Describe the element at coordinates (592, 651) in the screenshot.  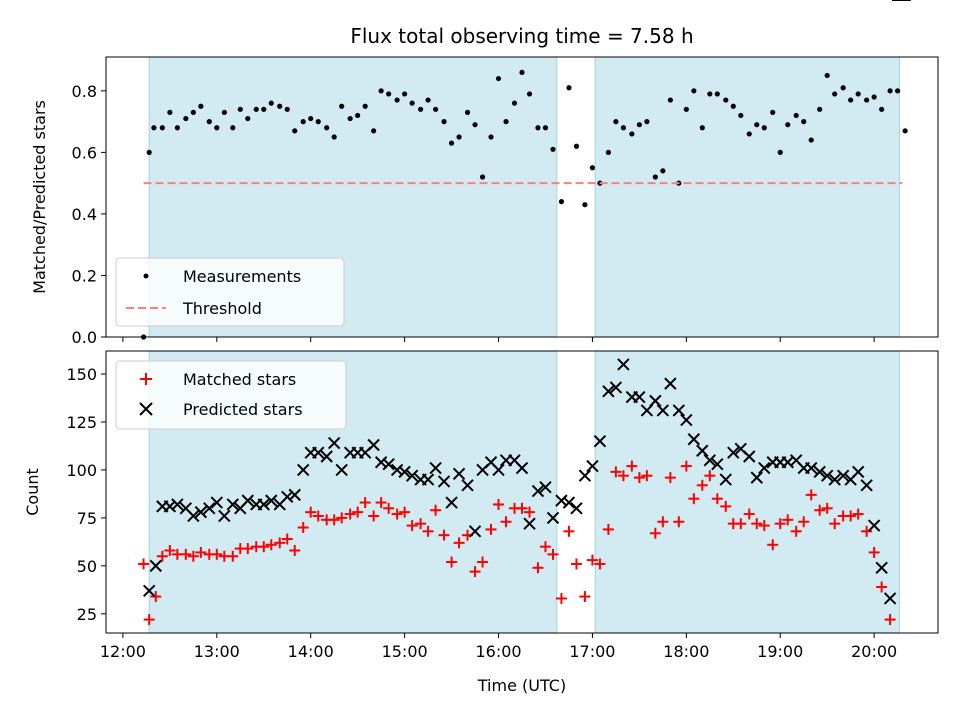
I see `x-tick-label: 17:00` at that location.